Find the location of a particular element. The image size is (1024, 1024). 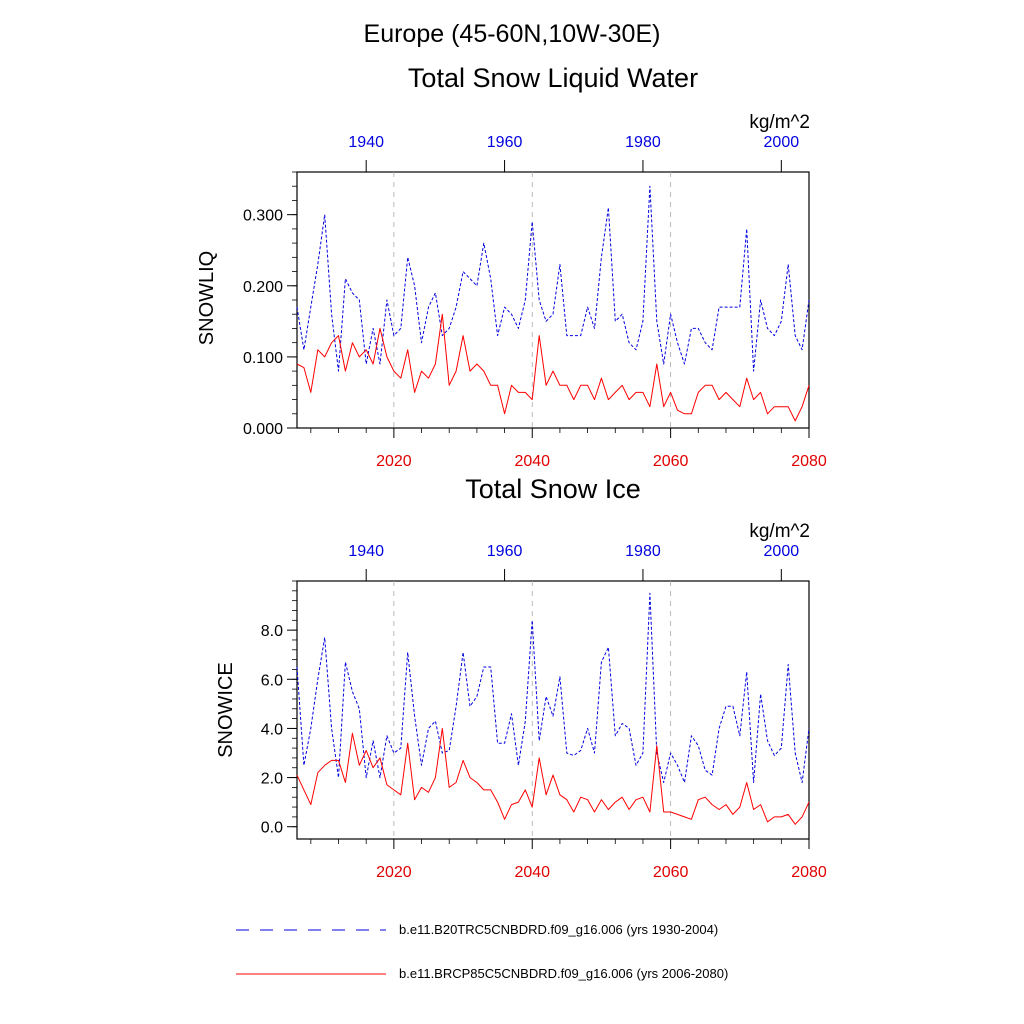

y-tick-label: 8.0 is located at coordinates (272, 631).